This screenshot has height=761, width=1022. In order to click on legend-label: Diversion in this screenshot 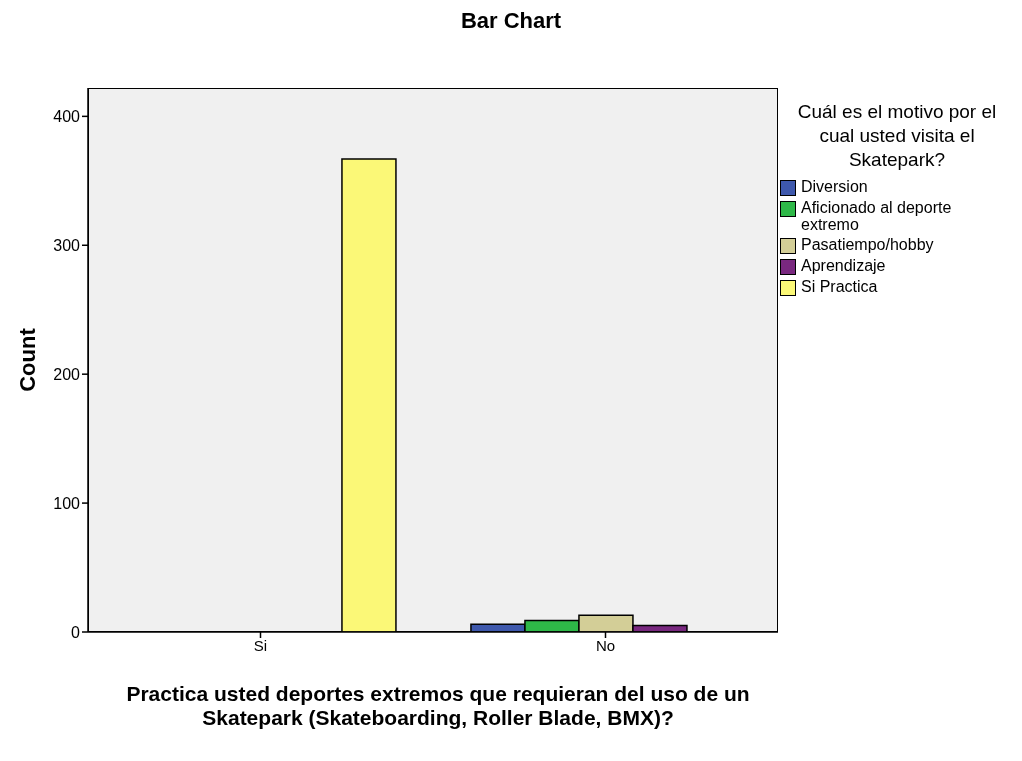, I will do `click(835, 186)`.